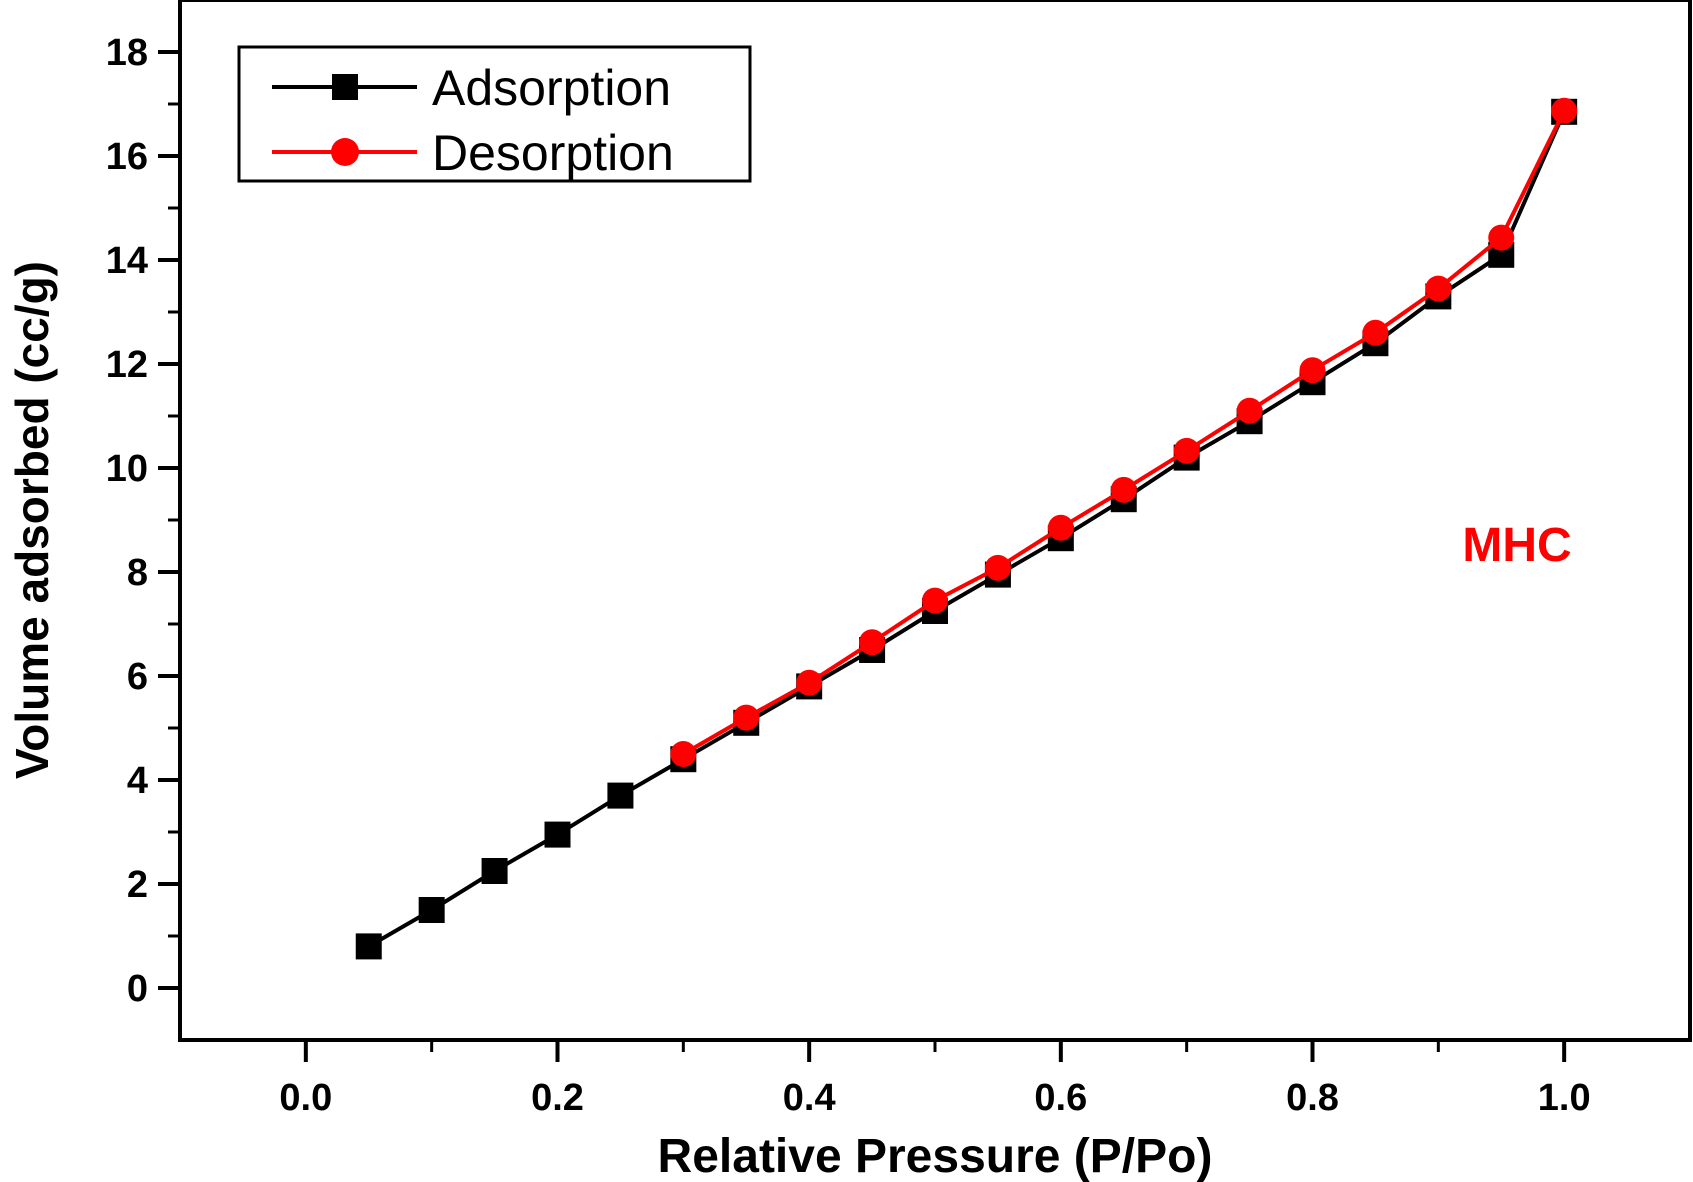 The image size is (1693, 1182). Describe the element at coordinates (809, 1098) in the screenshot. I see `x-tick-label: 0.4` at that location.